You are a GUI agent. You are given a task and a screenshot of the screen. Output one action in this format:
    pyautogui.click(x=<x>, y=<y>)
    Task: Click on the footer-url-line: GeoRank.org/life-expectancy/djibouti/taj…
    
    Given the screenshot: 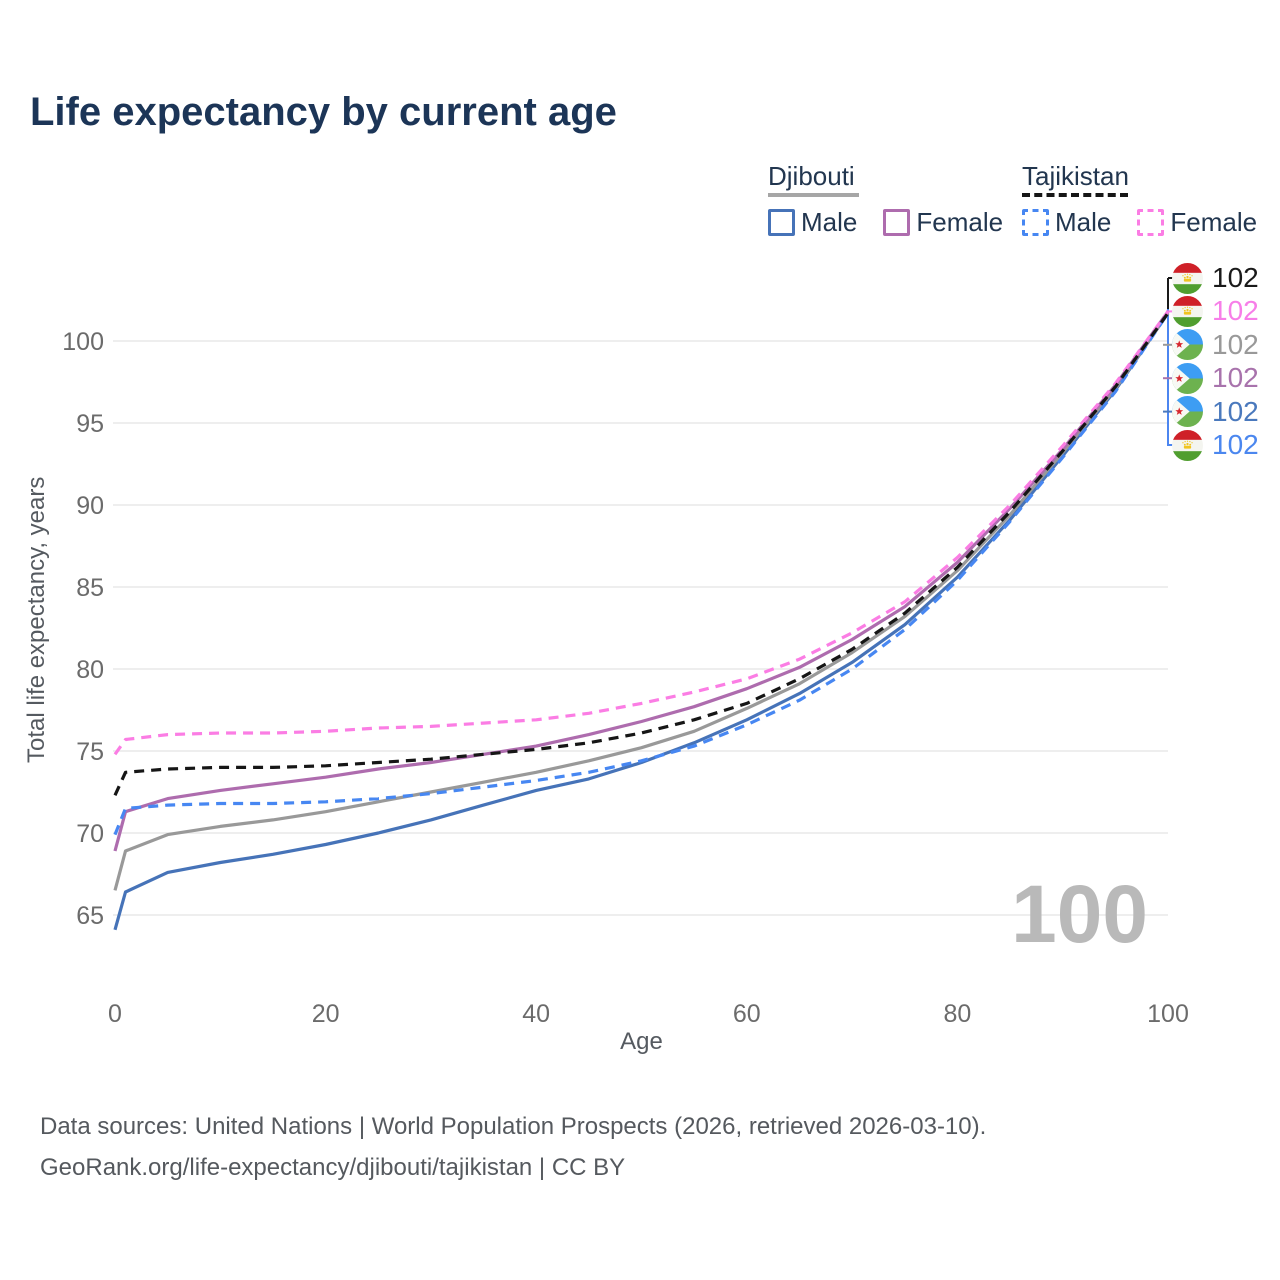 What is the action you would take?
    pyautogui.click(x=333, y=1167)
    